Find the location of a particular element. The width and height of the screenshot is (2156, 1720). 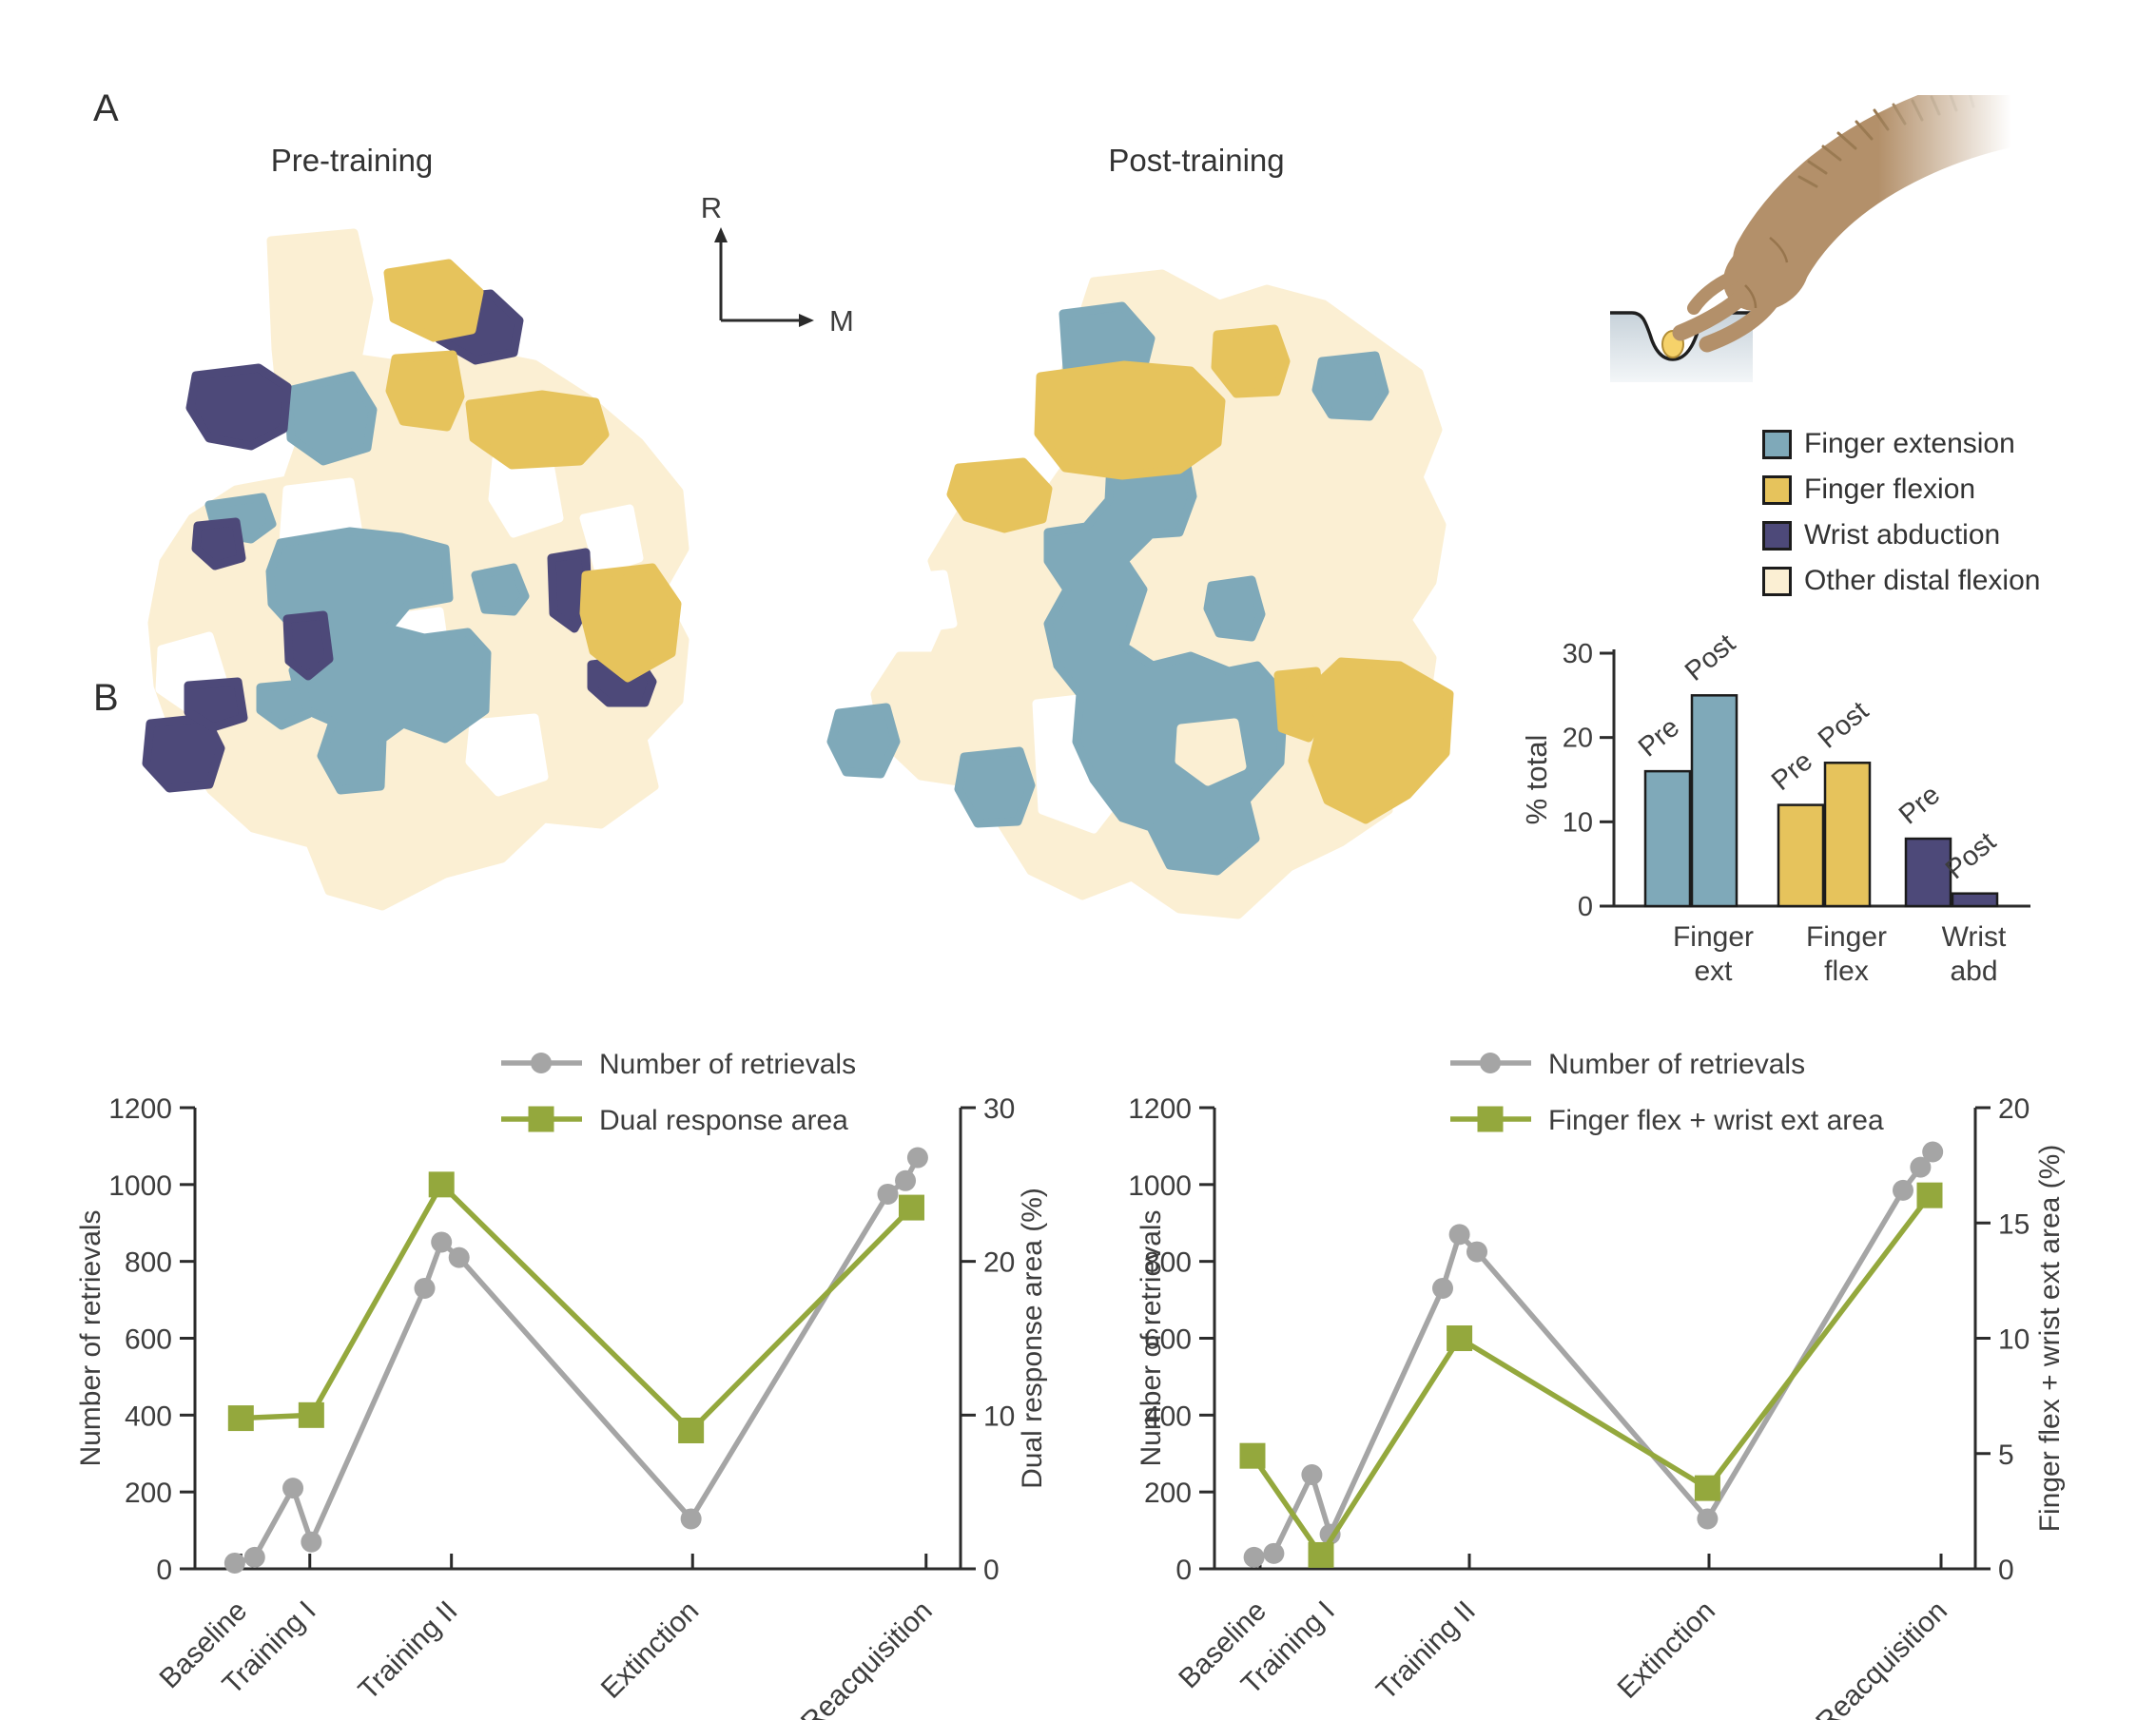

legend-label: Wrist abduction is located at coordinates (1902, 535).